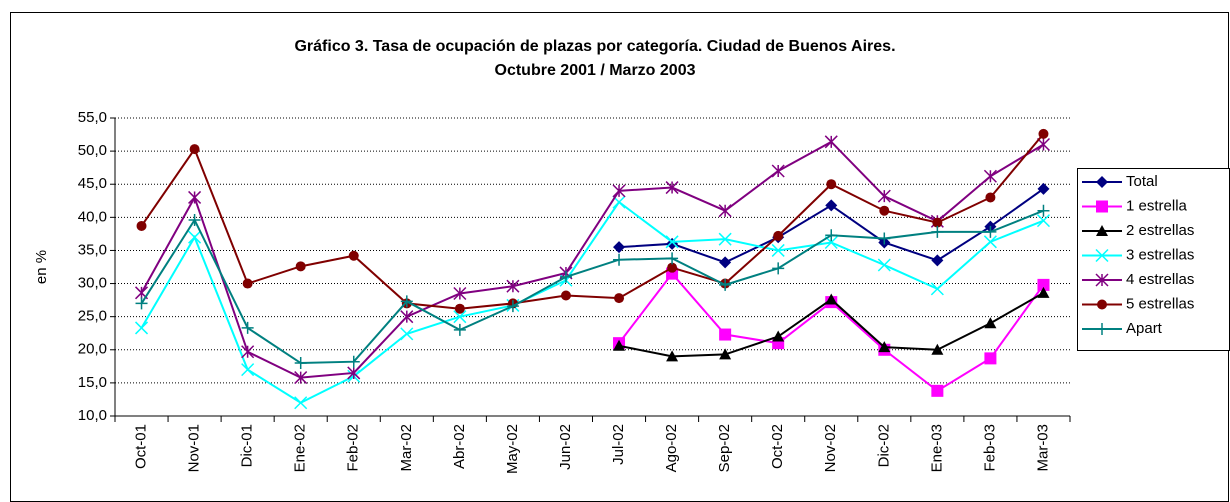 Image resolution: width=1230 pixels, height=502 pixels. What do you see at coordinates (92, 216) in the screenshot?
I see `y-tick-label: 40,0` at bounding box center [92, 216].